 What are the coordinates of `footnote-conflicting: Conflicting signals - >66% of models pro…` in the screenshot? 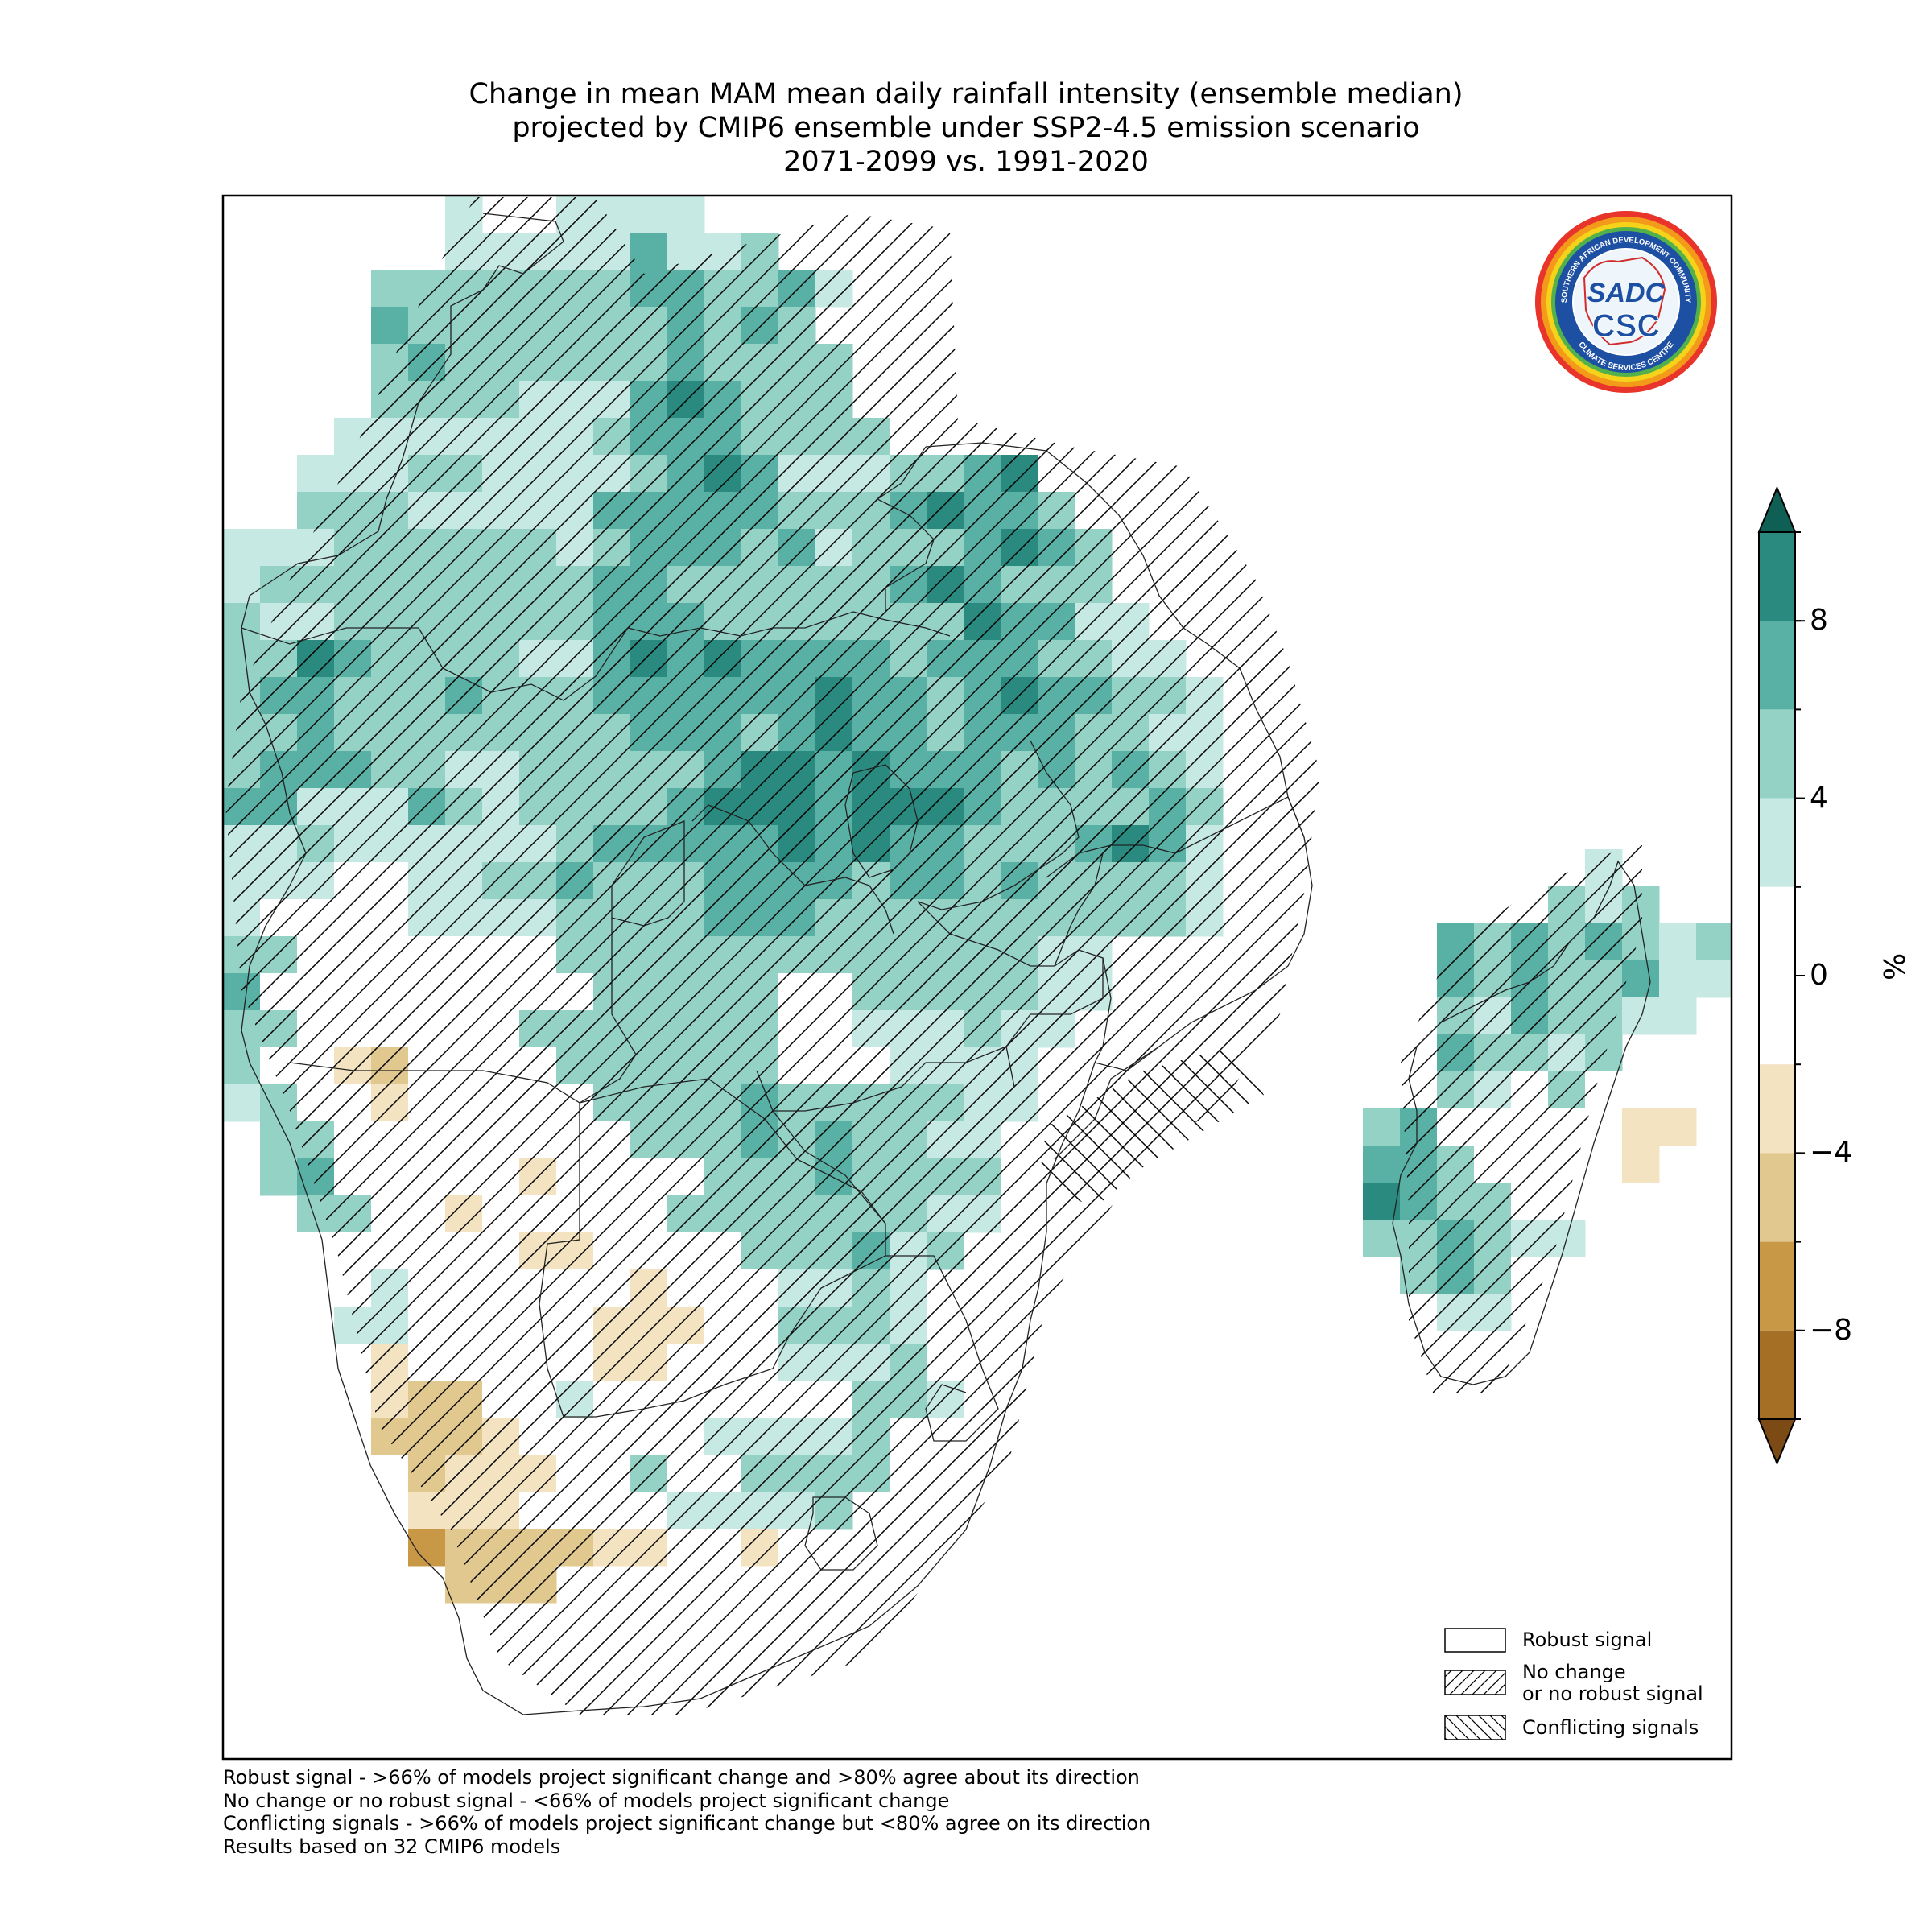 It's located at (687, 1823).